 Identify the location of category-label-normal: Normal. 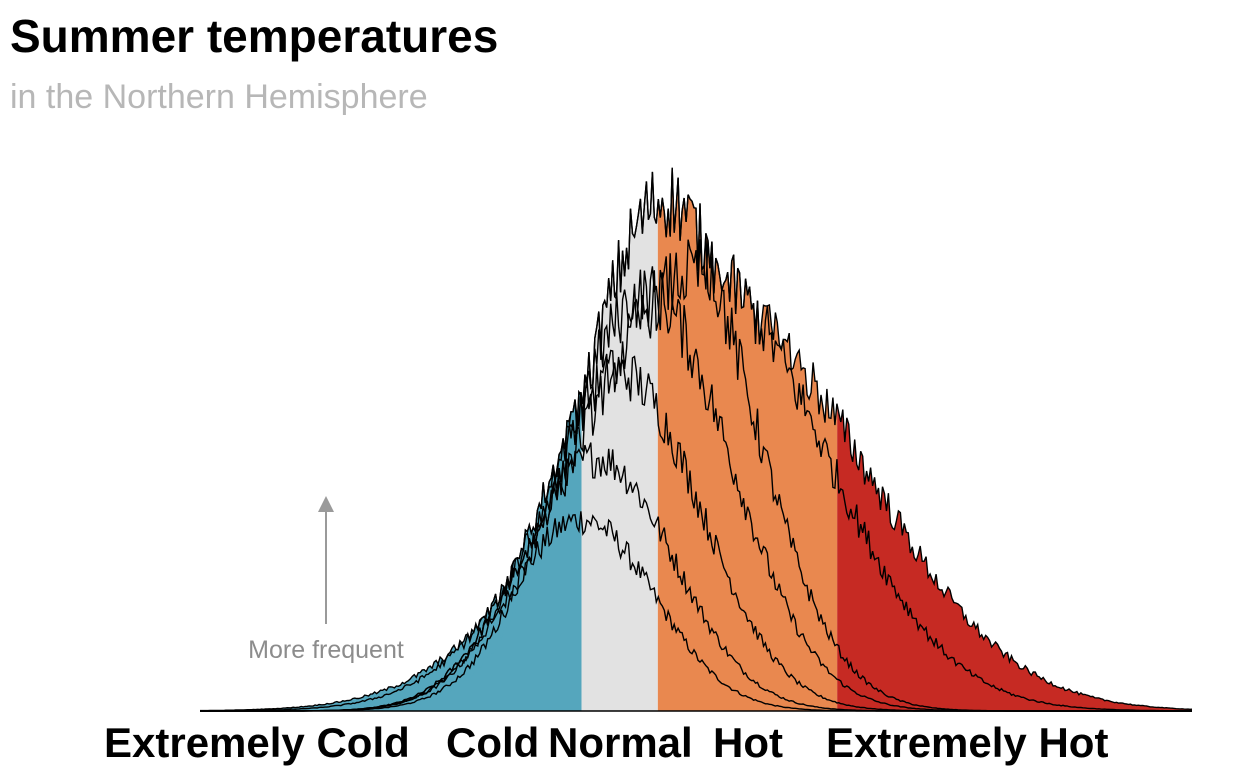
(620, 742).